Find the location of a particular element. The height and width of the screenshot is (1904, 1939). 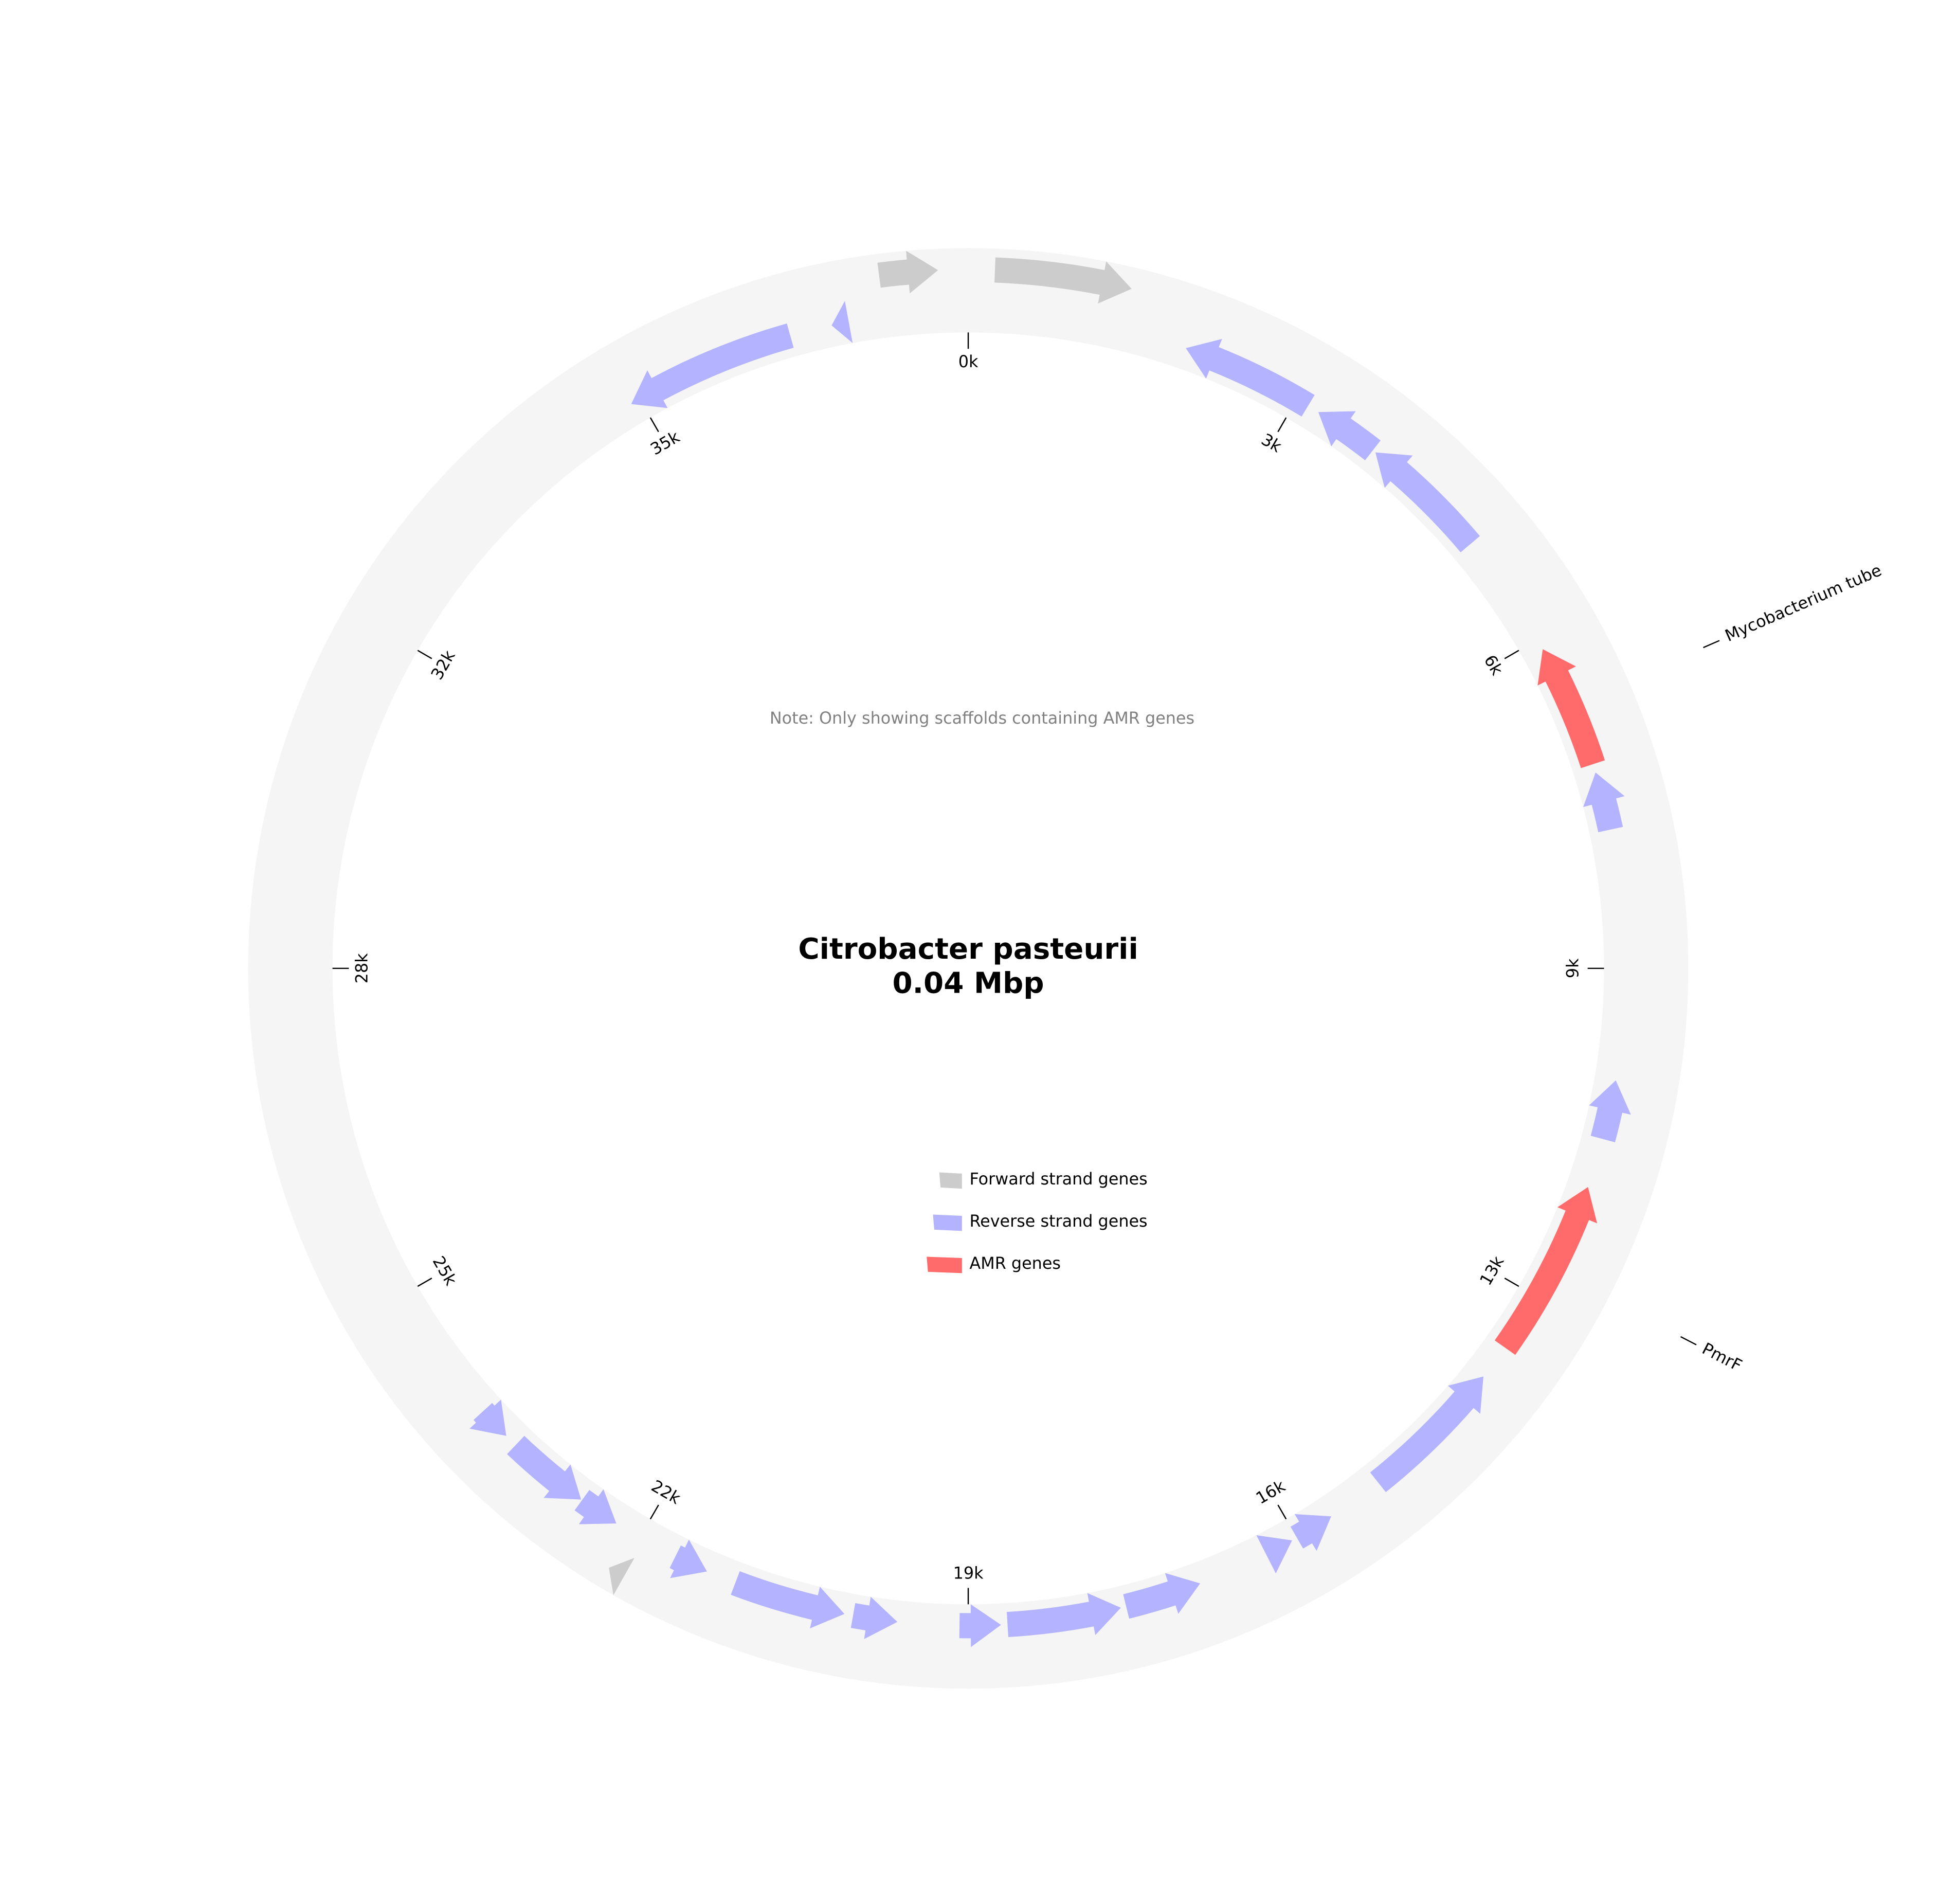

tick-label: 25k is located at coordinates (445, 1271).